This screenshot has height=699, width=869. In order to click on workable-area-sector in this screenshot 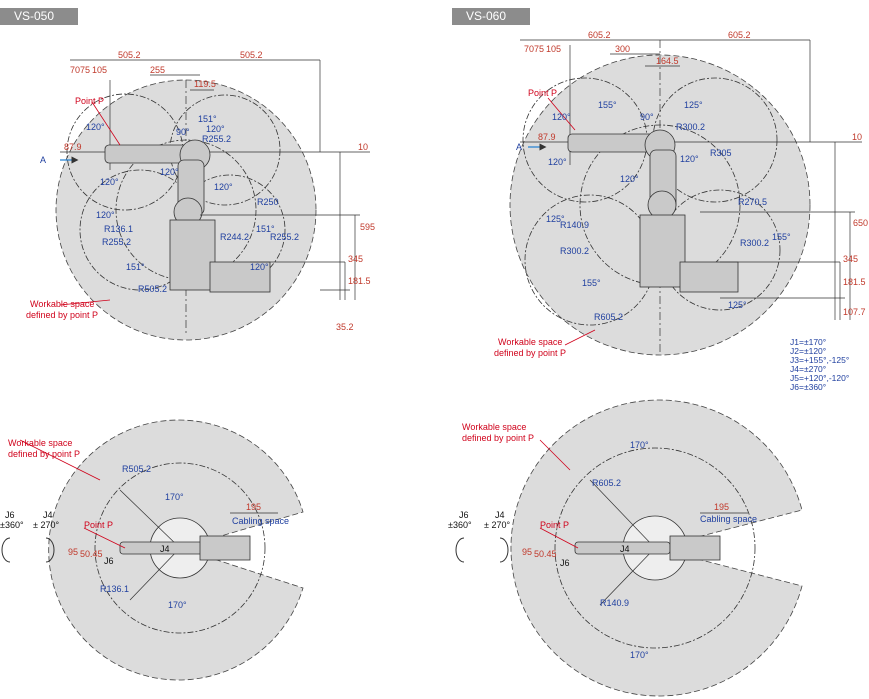, I will do `click(656, 548)`.